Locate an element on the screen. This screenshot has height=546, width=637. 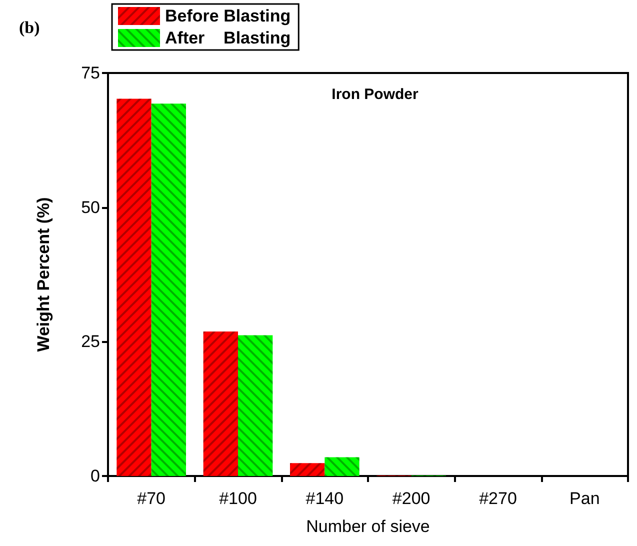
y-tick-label: 75 is located at coordinates (90, 73).